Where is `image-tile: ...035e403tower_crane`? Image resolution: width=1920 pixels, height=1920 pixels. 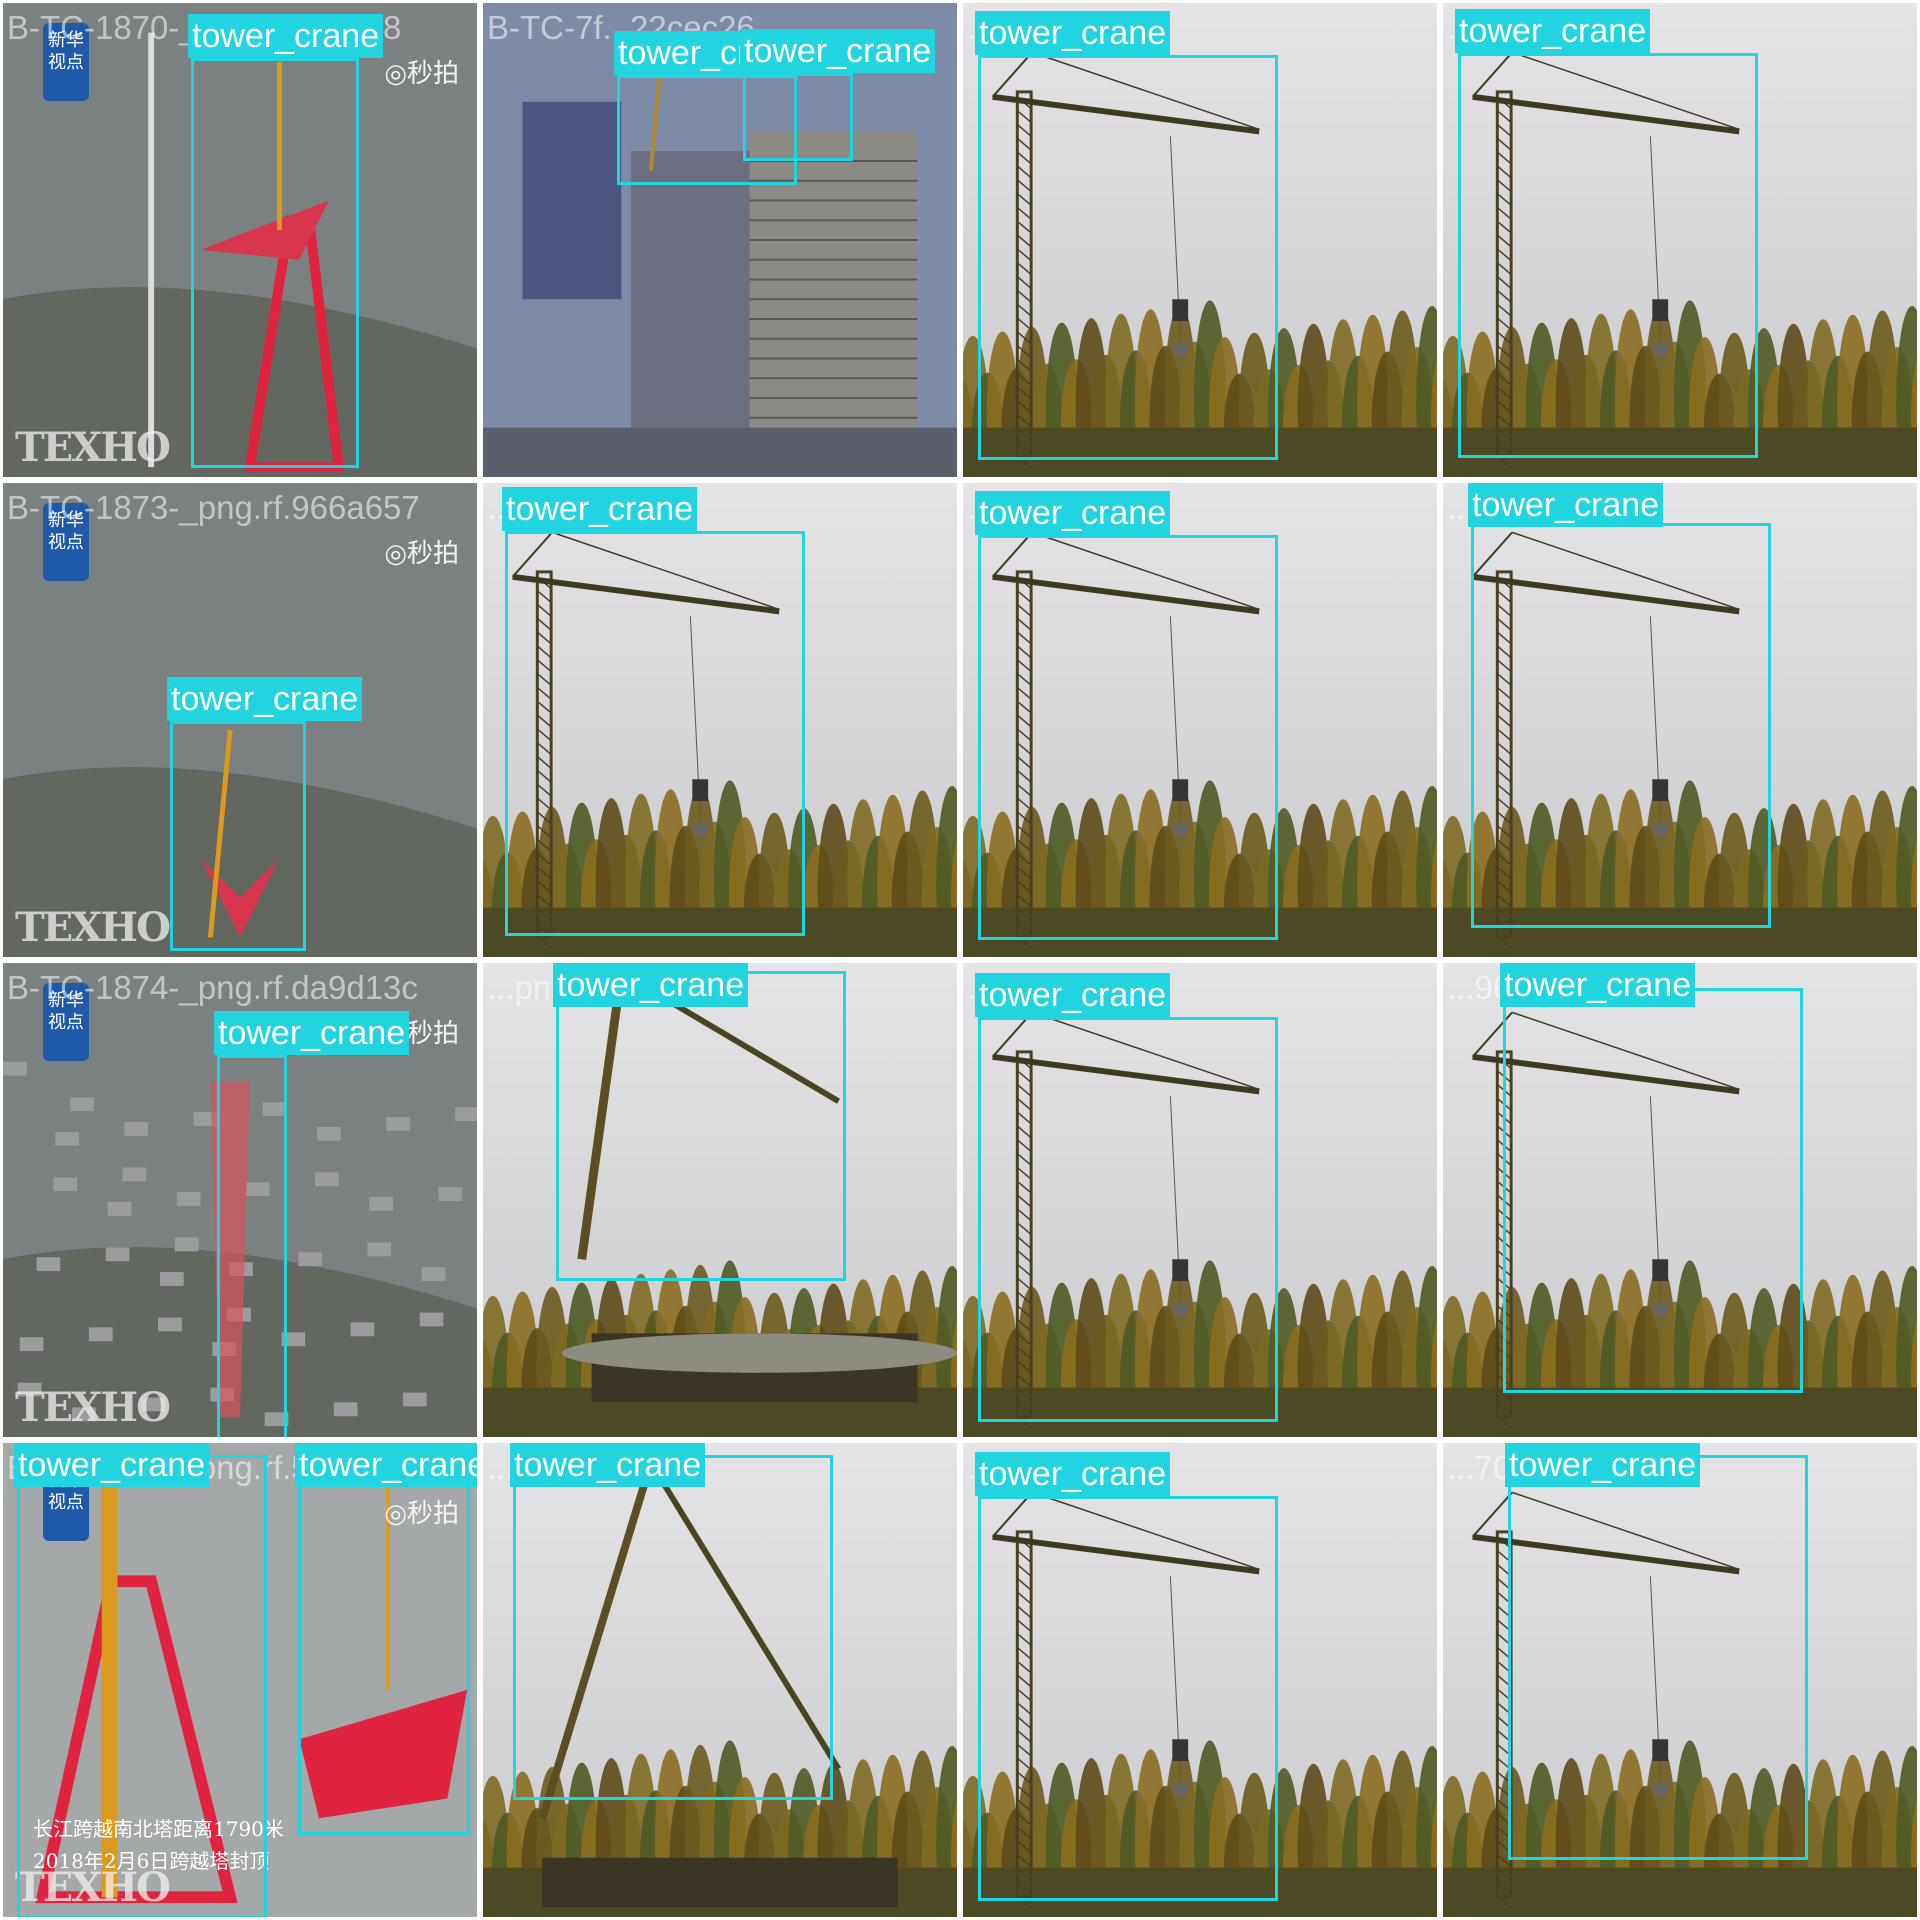 image-tile: ...035e403tower_crane is located at coordinates (1200, 720).